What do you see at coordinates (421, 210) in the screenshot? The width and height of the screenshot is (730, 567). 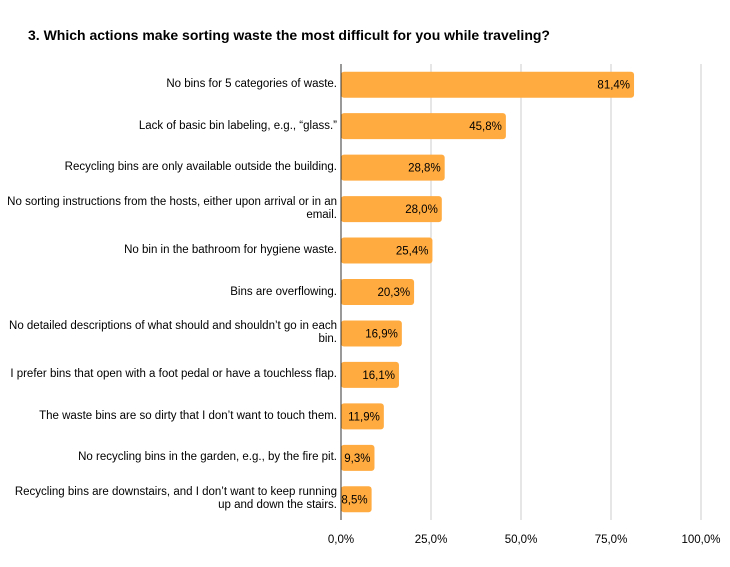 I see `bar-value-label: 28,0%` at bounding box center [421, 210].